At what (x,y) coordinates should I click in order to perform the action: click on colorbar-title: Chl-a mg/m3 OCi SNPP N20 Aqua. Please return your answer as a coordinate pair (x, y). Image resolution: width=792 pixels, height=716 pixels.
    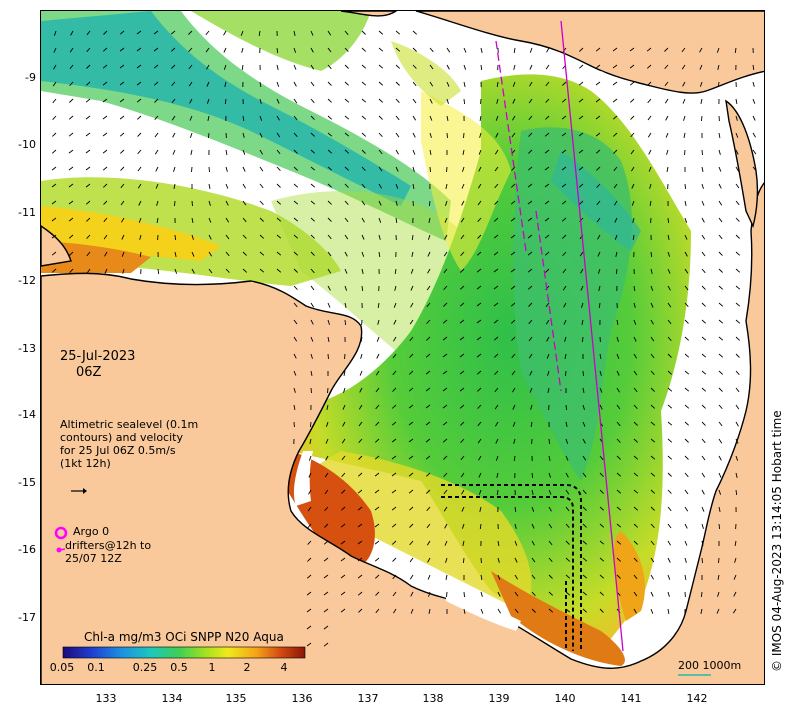
    Looking at the image, I should click on (184, 637).